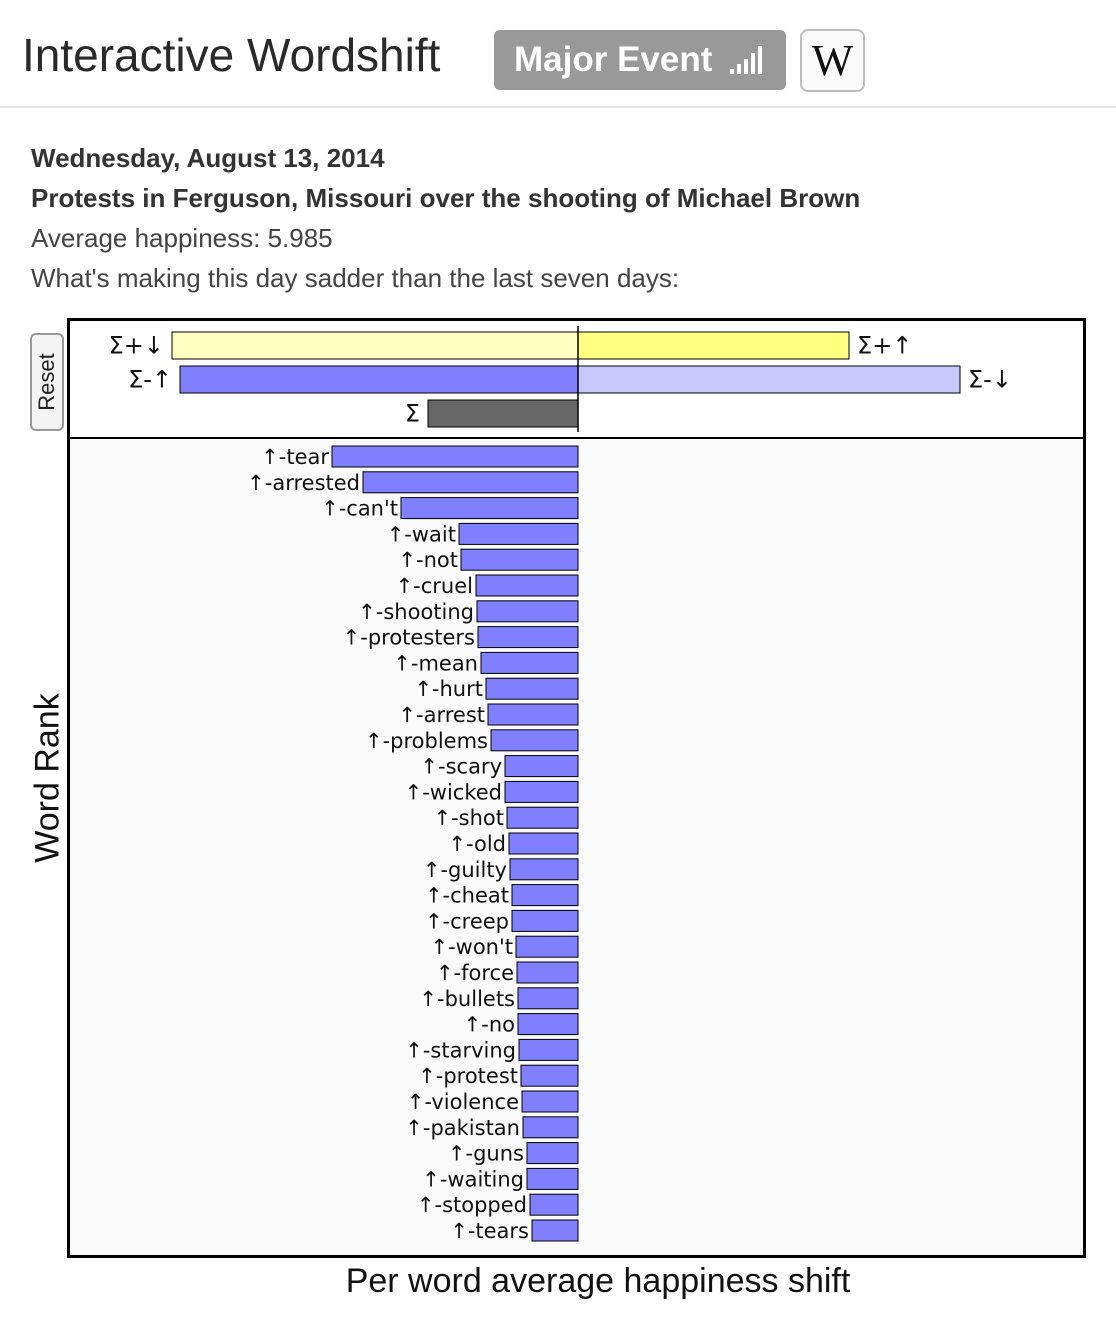 Image resolution: width=1116 pixels, height=1328 pixels. Describe the element at coordinates (489, 1025) in the screenshot. I see `word-label: ↑-no` at that location.